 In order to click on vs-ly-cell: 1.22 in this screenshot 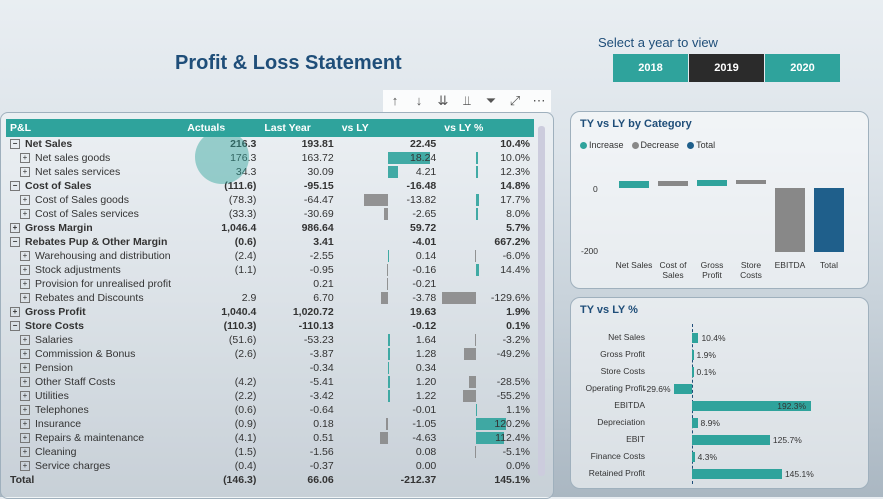, I will do `click(389, 396)`.